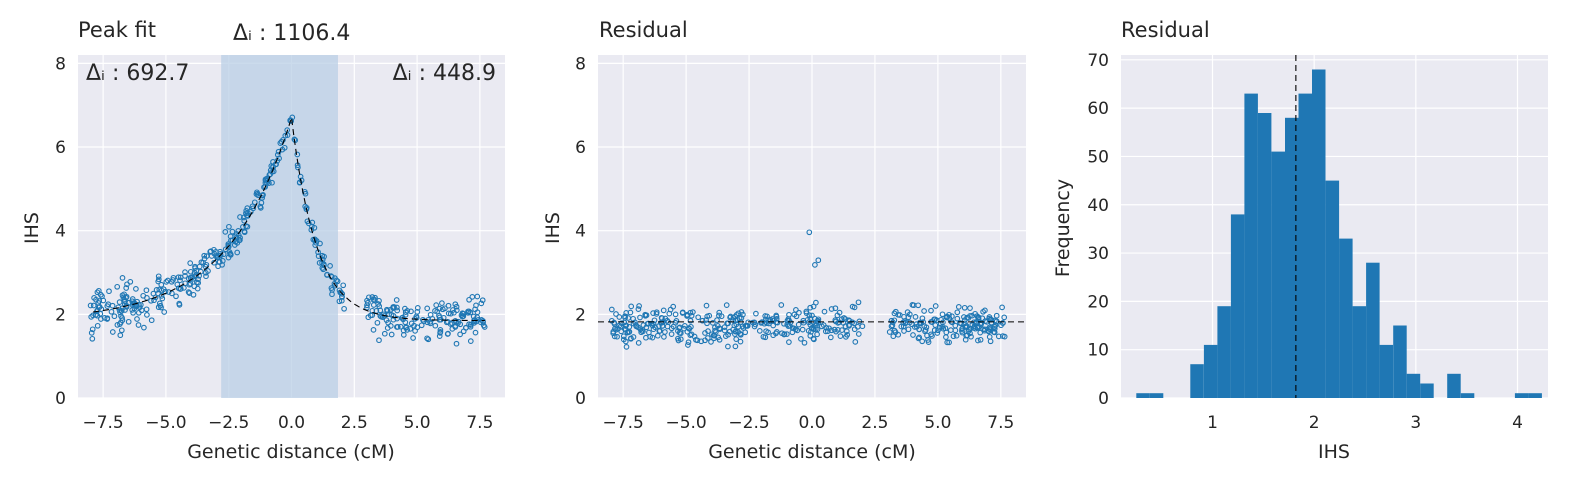  I want to click on peak-fit-x-ticks: −7.5 −5.0 −2.5 0.0 2.5 5.0 7.5, so click(287, 423).